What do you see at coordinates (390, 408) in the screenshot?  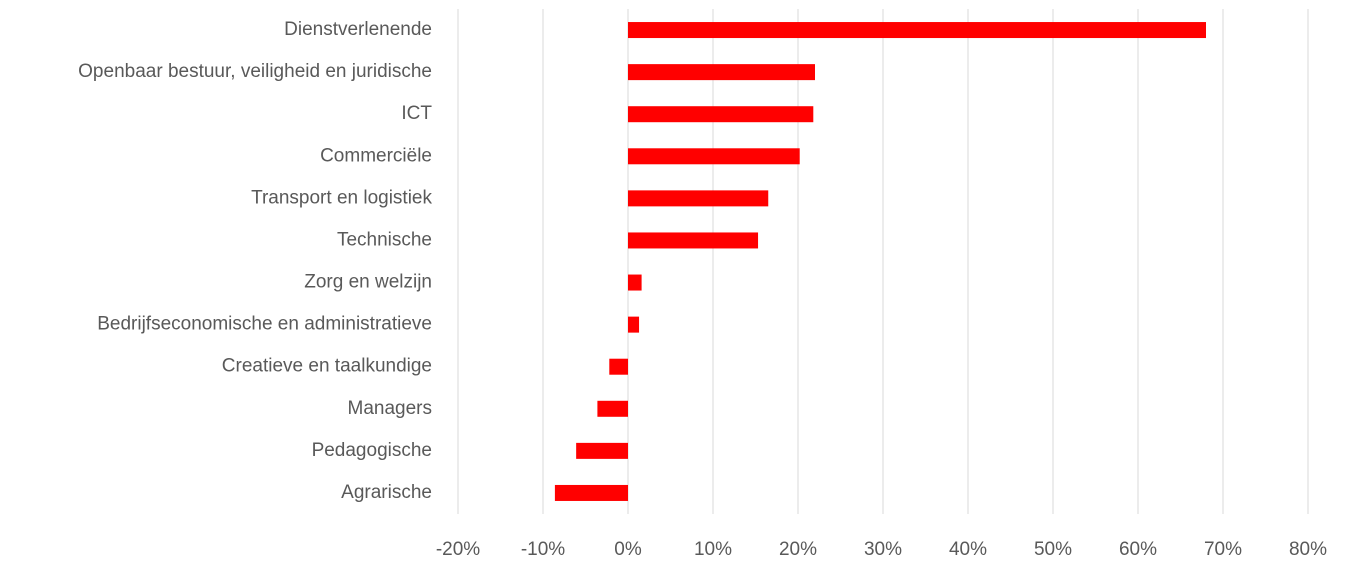 I see `y-tick-label: Managers` at bounding box center [390, 408].